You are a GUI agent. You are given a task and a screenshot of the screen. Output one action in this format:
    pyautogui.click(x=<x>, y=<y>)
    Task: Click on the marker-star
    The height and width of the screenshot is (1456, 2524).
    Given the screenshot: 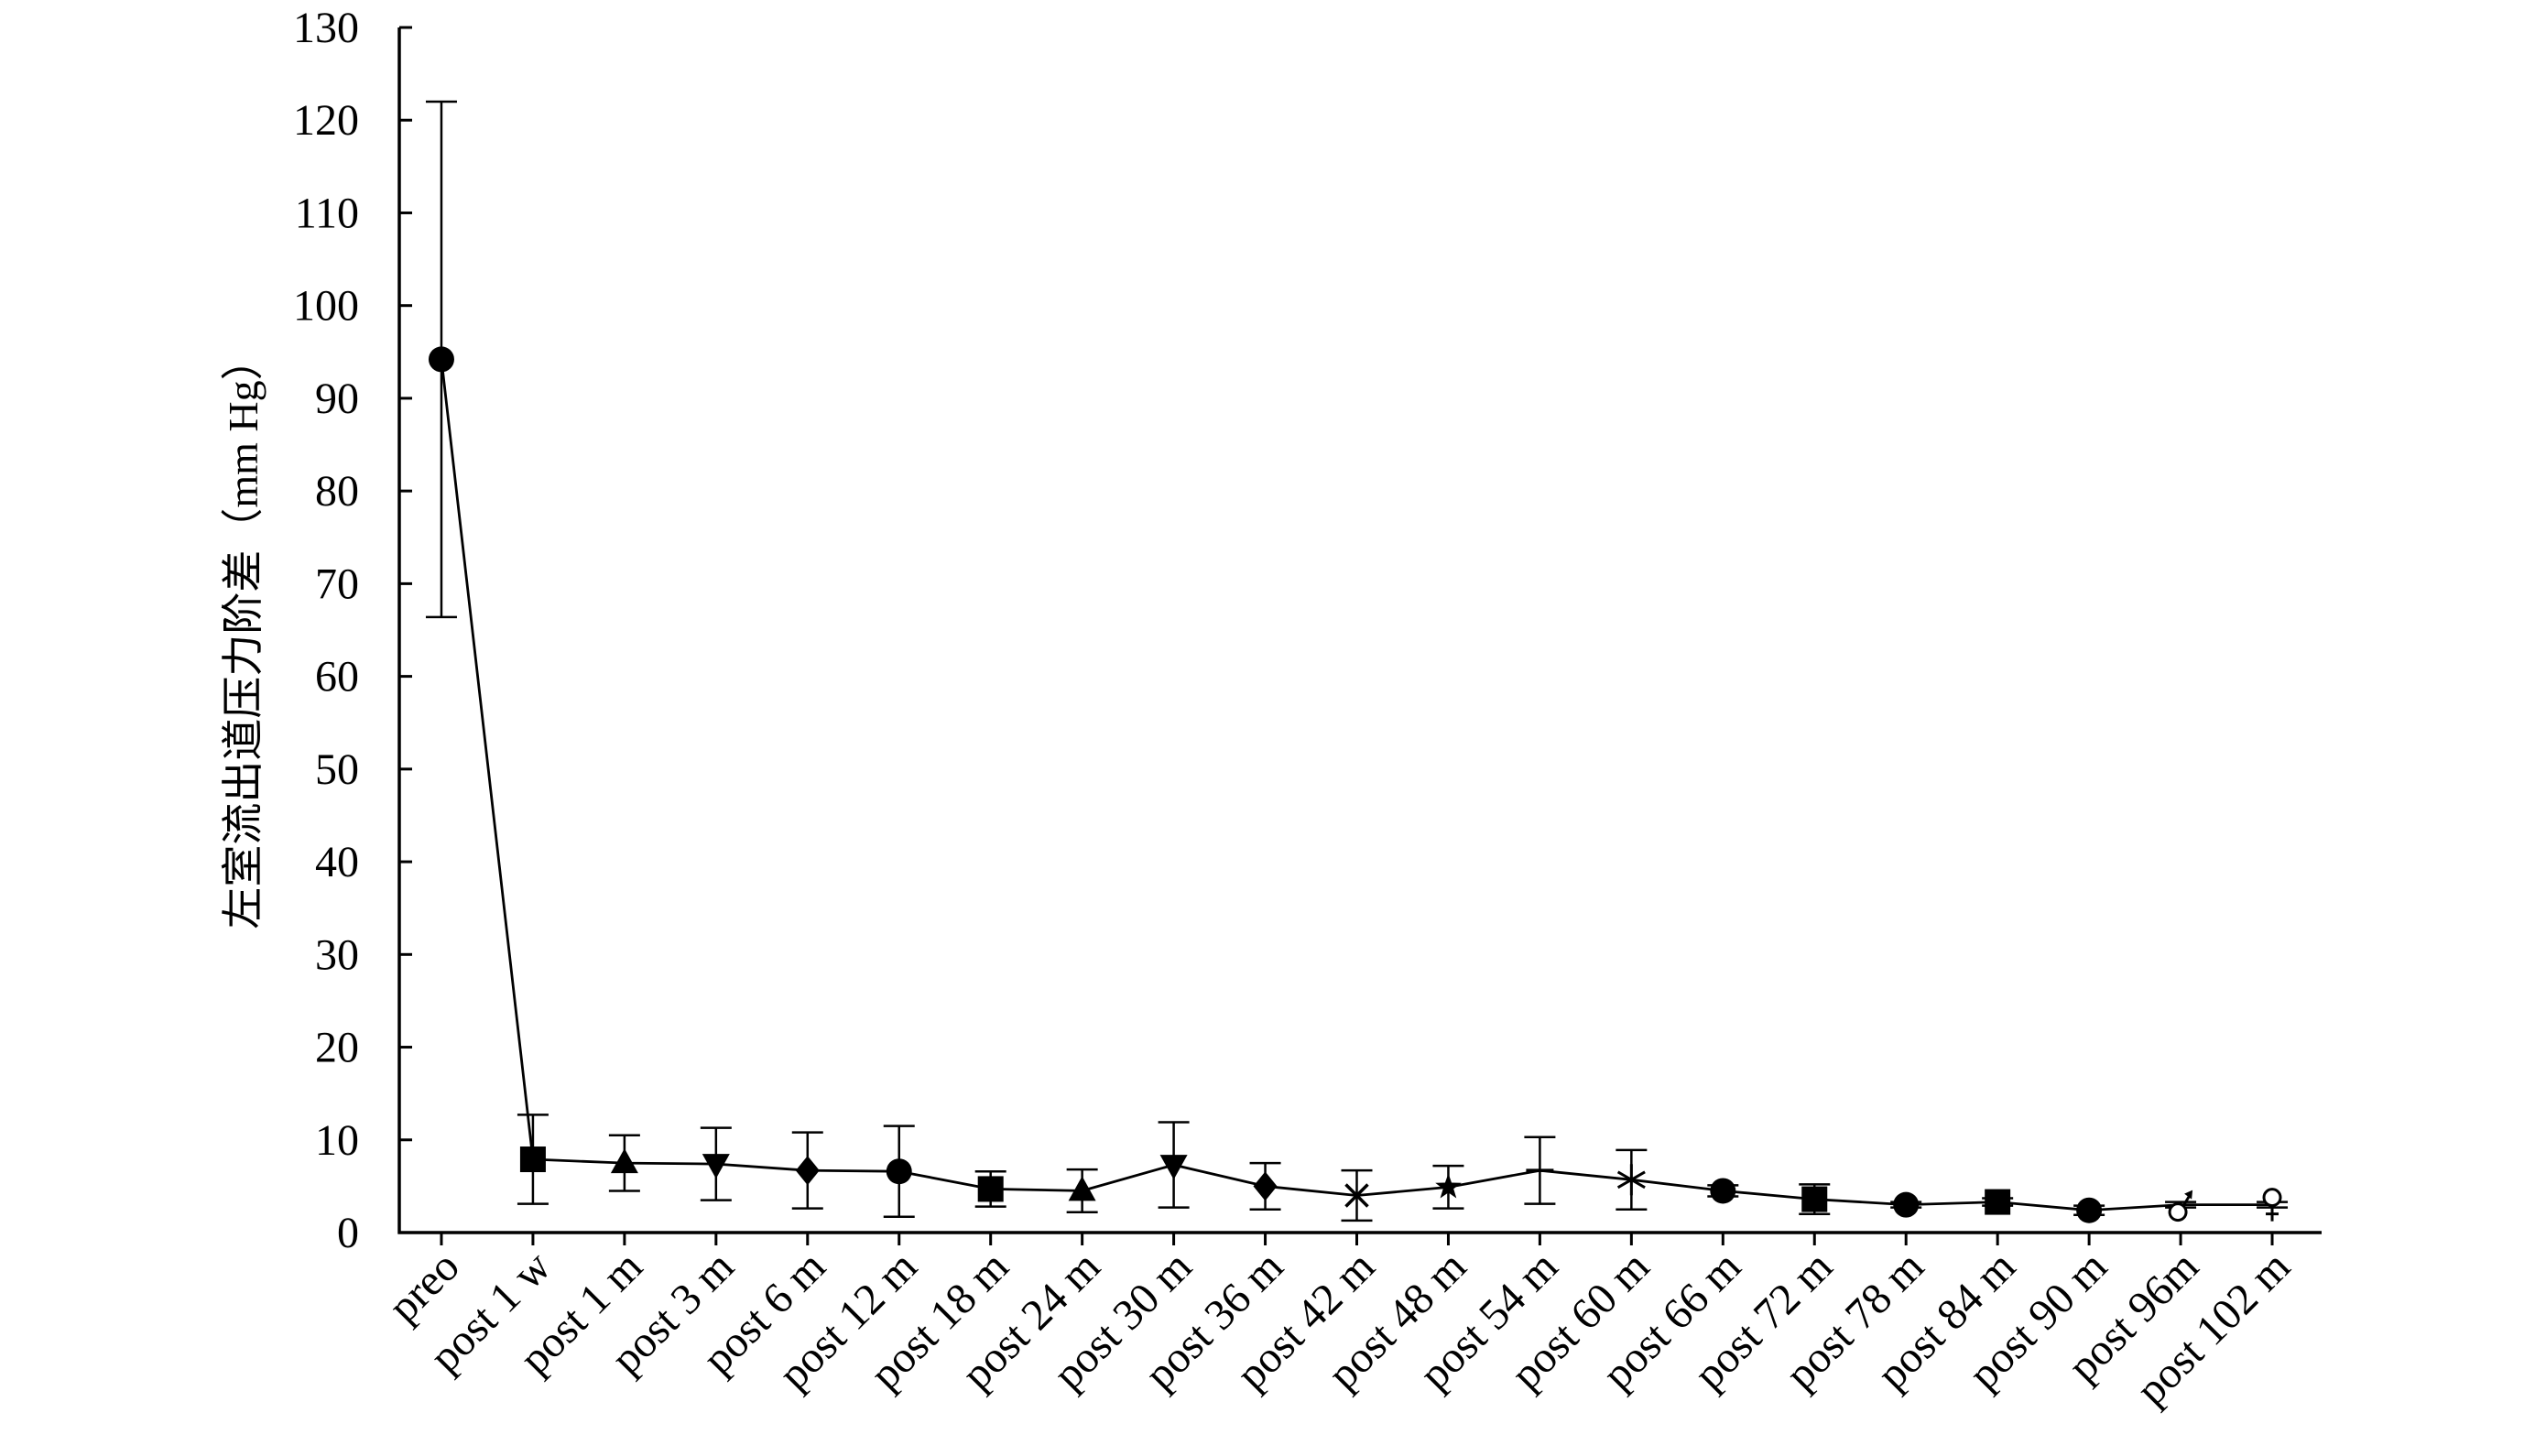 What is the action you would take?
    pyautogui.click(x=1449, y=1186)
    